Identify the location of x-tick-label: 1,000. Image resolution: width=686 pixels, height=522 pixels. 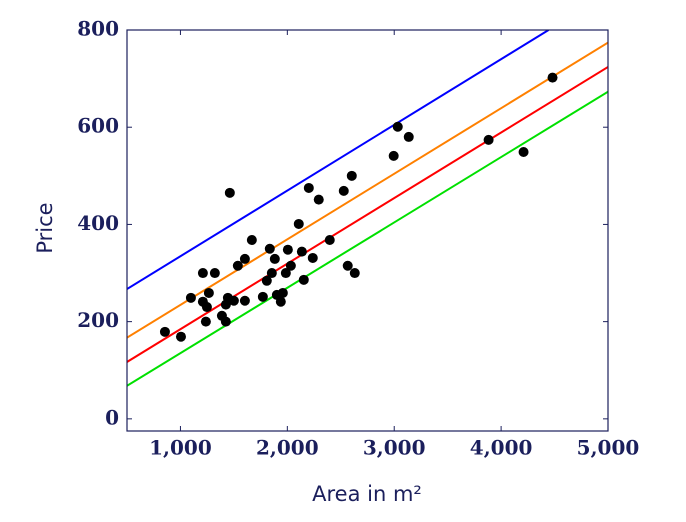
(180, 448).